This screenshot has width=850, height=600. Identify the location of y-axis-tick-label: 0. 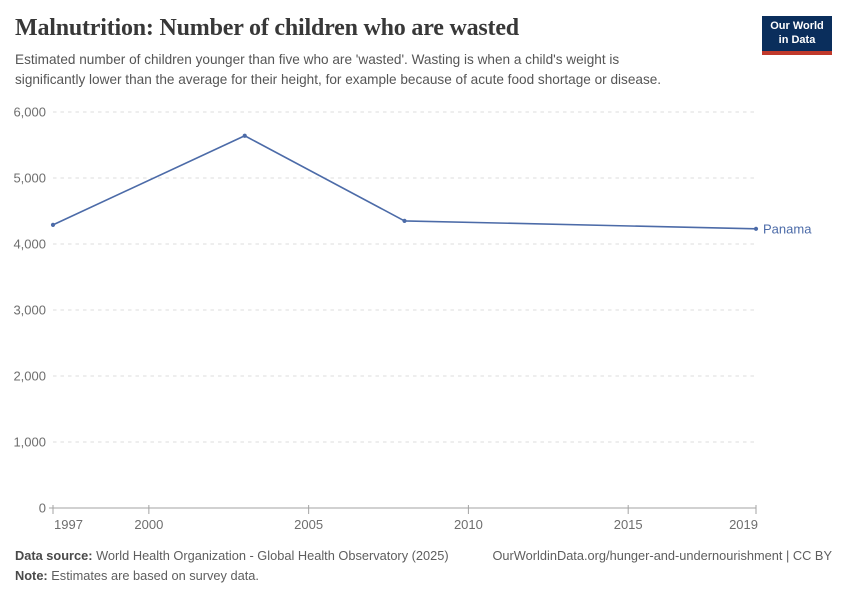
(42, 508).